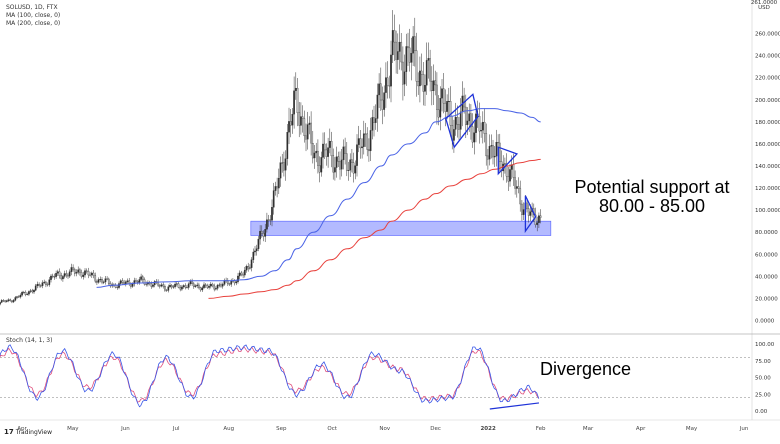  I want to click on time-tick-label: Jul, so click(176, 429).